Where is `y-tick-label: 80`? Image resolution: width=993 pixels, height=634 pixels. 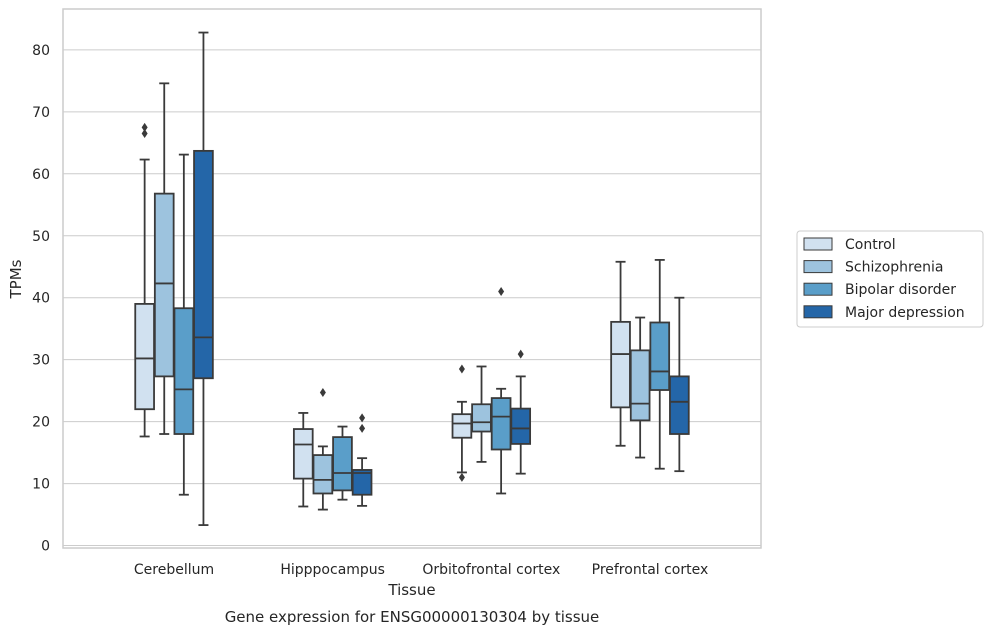
y-tick-label: 80 is located at coordinates (41, 51).